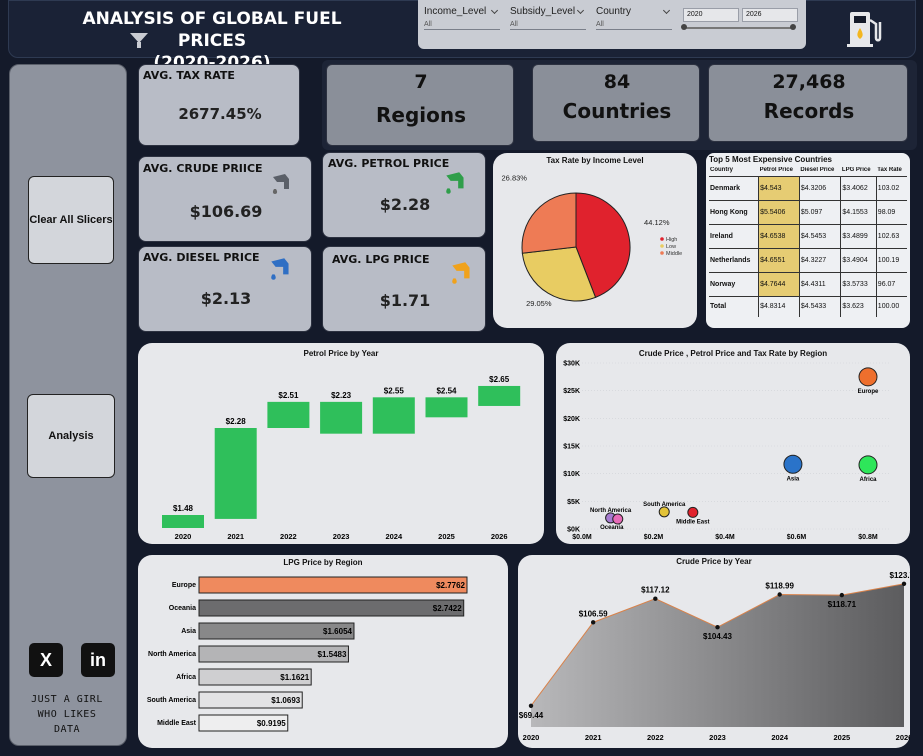 Image resolution: width=923 pixels, height=756 pixels. What do you see at coordinates (891, 212) in the screenshot?
I see `table-cell: 98.09` at bounding box center [891, 212].